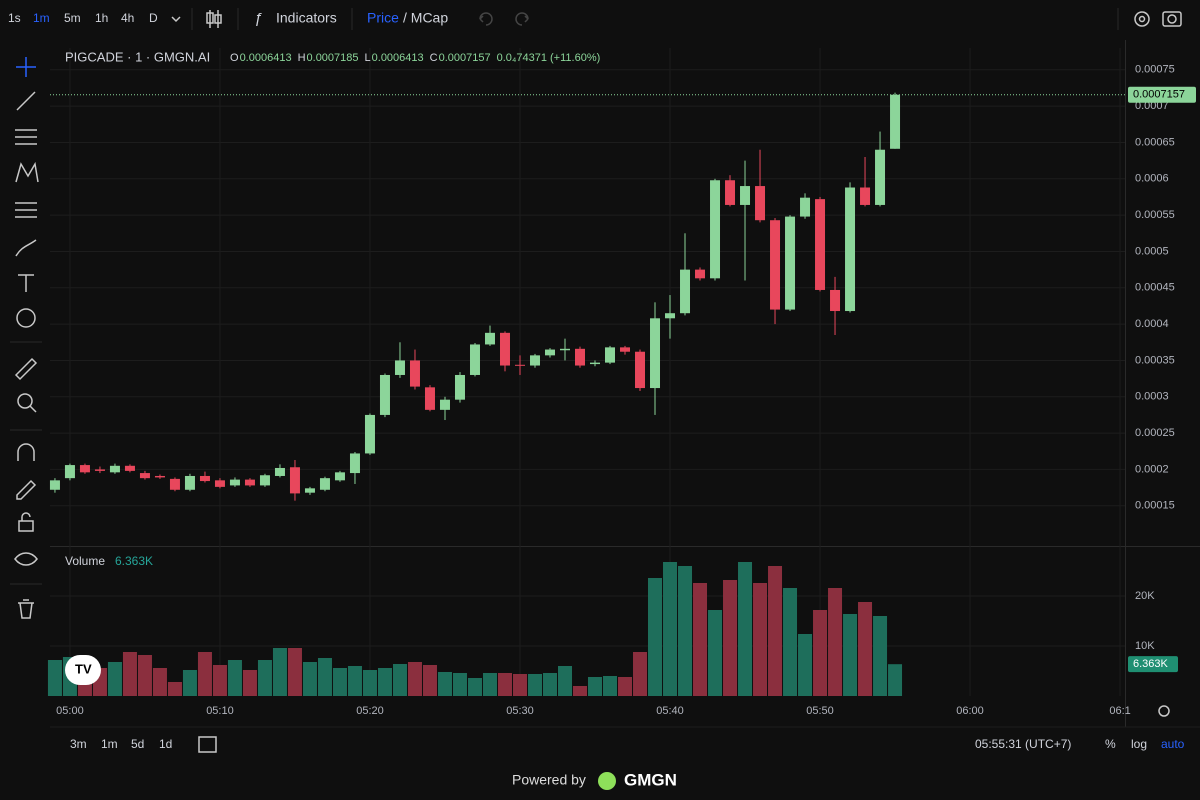 Image resolution: width=1200 pixels, height=800 pixels. I want to click on interval: 1m, so click(41, 18).